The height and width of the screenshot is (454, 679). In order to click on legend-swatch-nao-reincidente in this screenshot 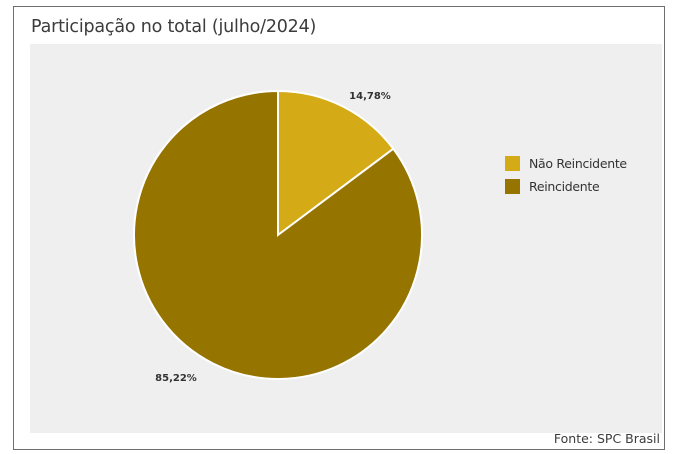, I will do `click(512, 163)`.